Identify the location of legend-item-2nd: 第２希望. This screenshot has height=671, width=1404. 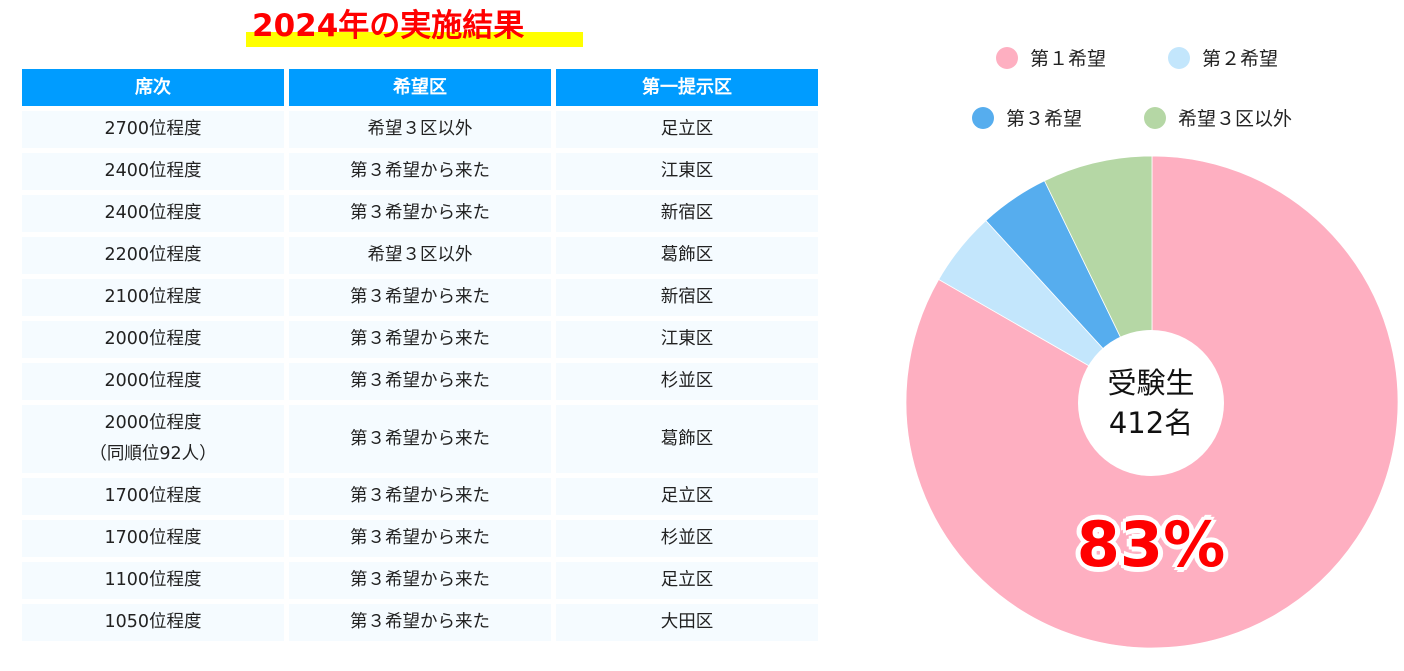
(1223, 57).